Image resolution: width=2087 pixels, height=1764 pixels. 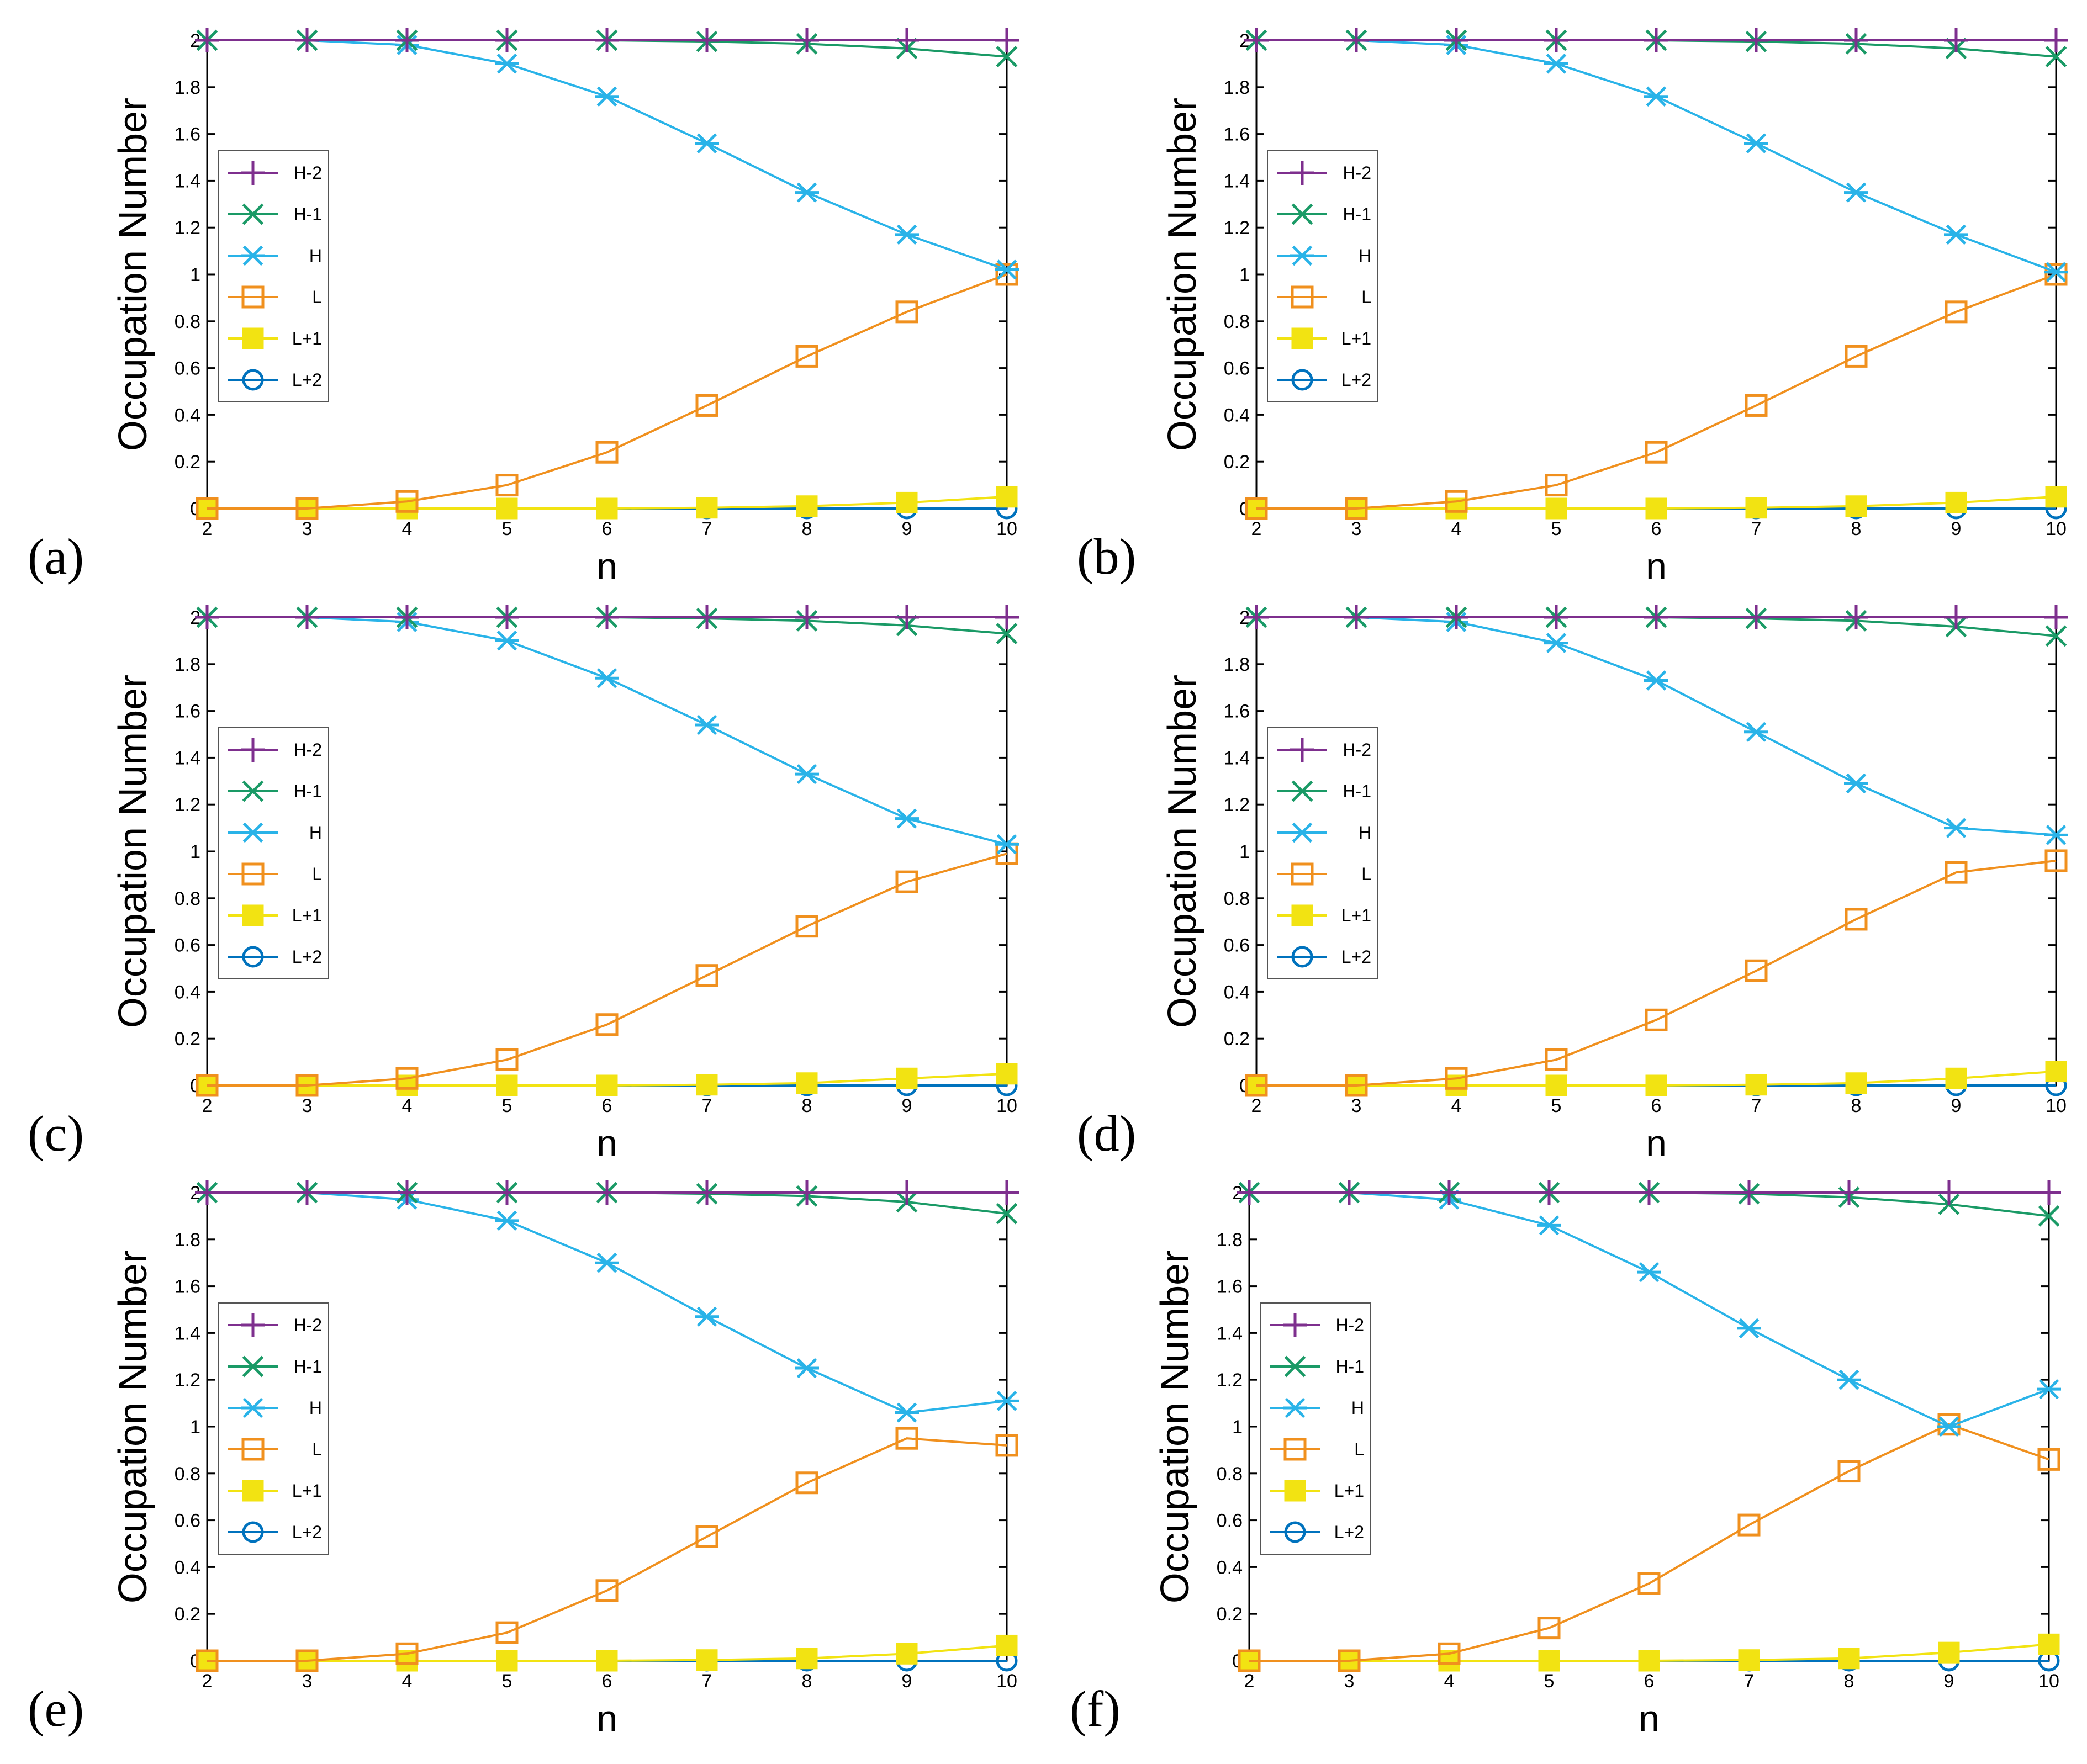 What do you see at coordinates (1349, 1532) in the screenshot?
I see `legend-label: L+2` at bounding box center [1349, 1532].